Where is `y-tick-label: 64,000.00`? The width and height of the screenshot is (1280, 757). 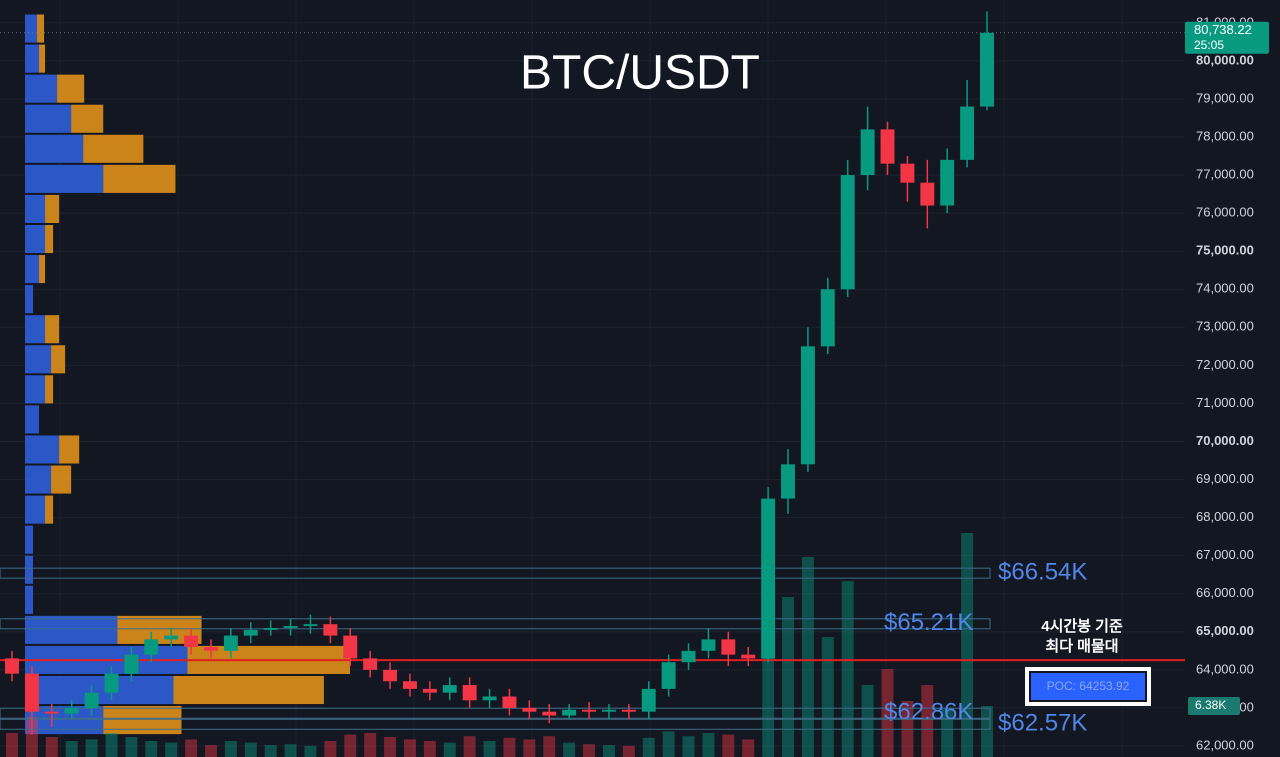 y-tick-label: 64,000.00 is located at coordinates (1225, 668).